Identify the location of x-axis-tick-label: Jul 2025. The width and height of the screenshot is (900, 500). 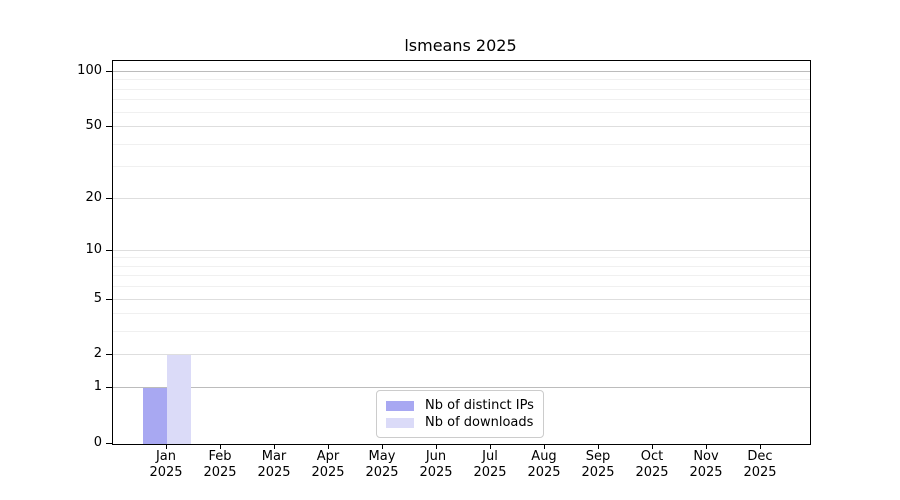
(490, 465).